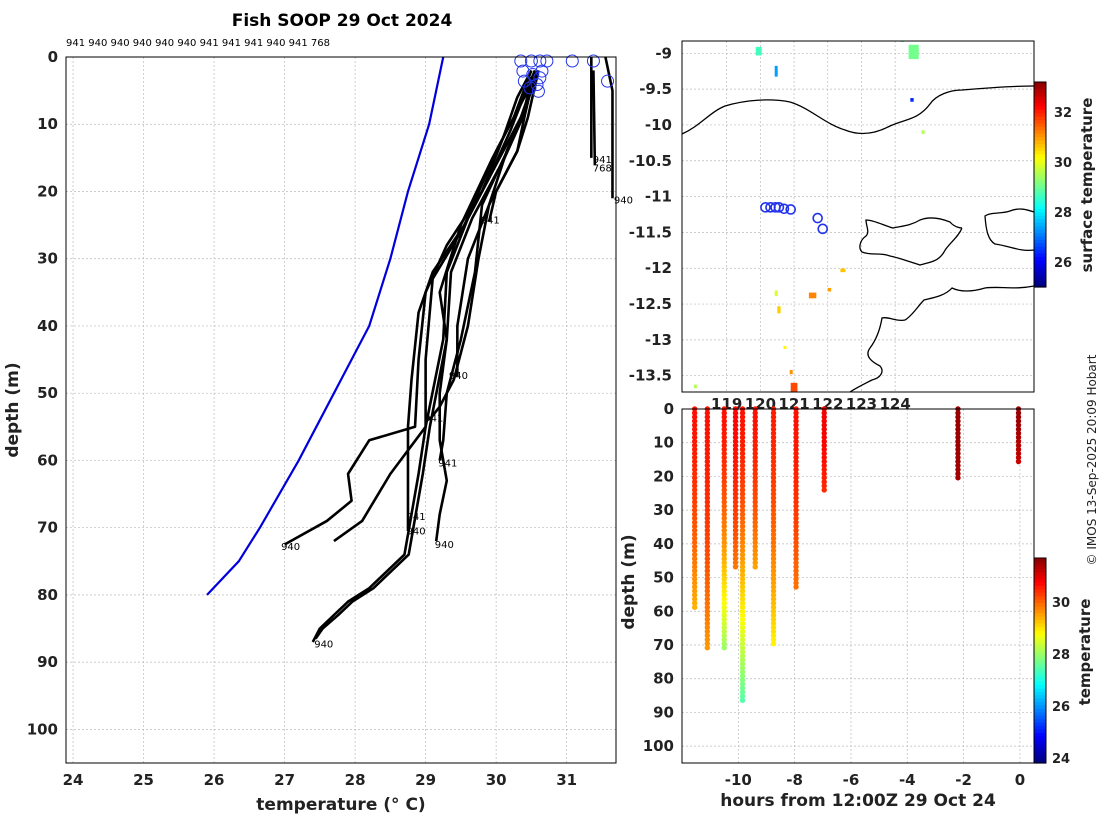  What do you see at coordinates (523, 71) in the screenshot?
I see `surface-circle` at bounding box center [523, 71].